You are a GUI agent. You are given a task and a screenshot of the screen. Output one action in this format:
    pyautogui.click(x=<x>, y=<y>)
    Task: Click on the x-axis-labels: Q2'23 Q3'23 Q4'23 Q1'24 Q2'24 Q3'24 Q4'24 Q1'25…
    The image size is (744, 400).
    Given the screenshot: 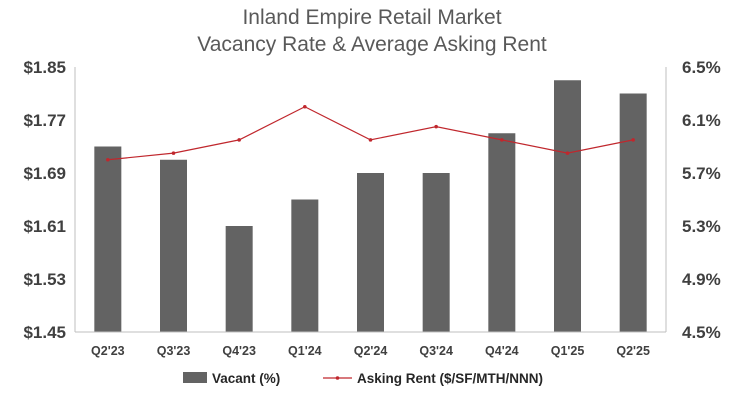 What is the action you would take?
    pyautogui.click(x=370, y=351)
    